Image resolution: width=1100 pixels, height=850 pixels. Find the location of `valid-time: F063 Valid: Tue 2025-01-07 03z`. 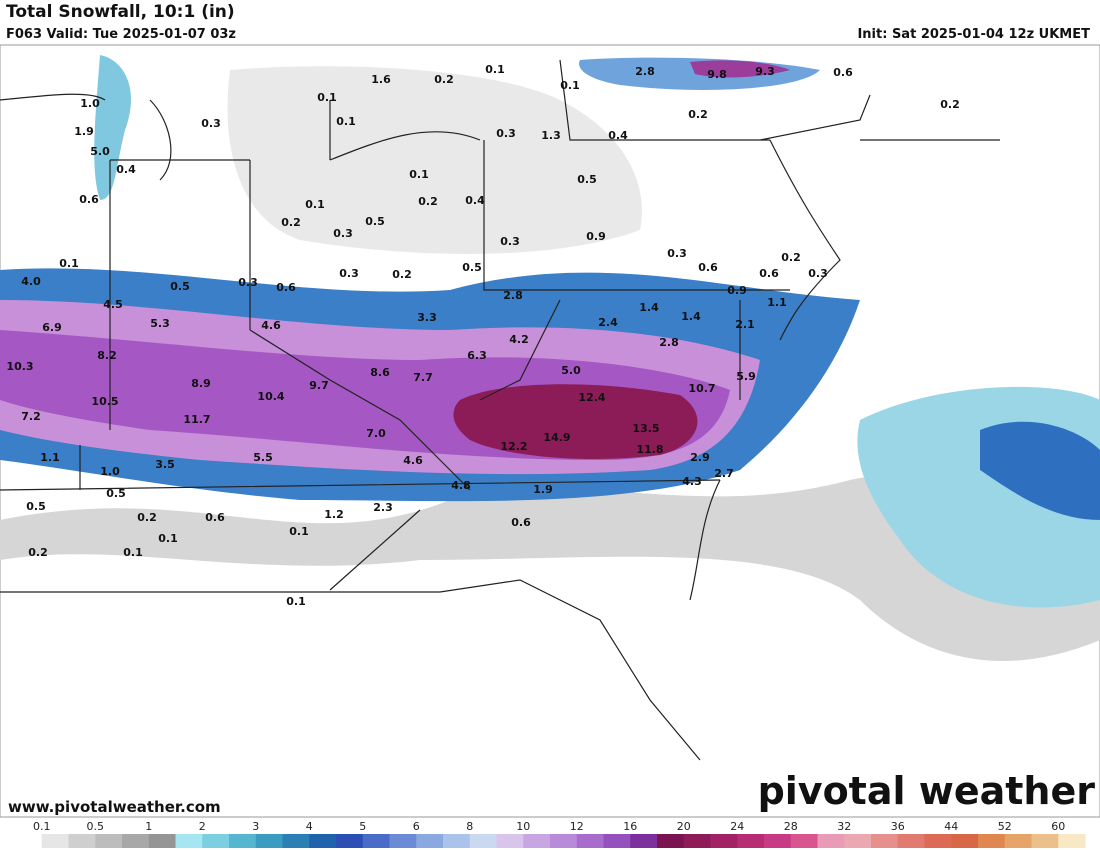

valid-time: F063 Valid: Tue 2025-01-07 03z is located at coordinates (121, 34).